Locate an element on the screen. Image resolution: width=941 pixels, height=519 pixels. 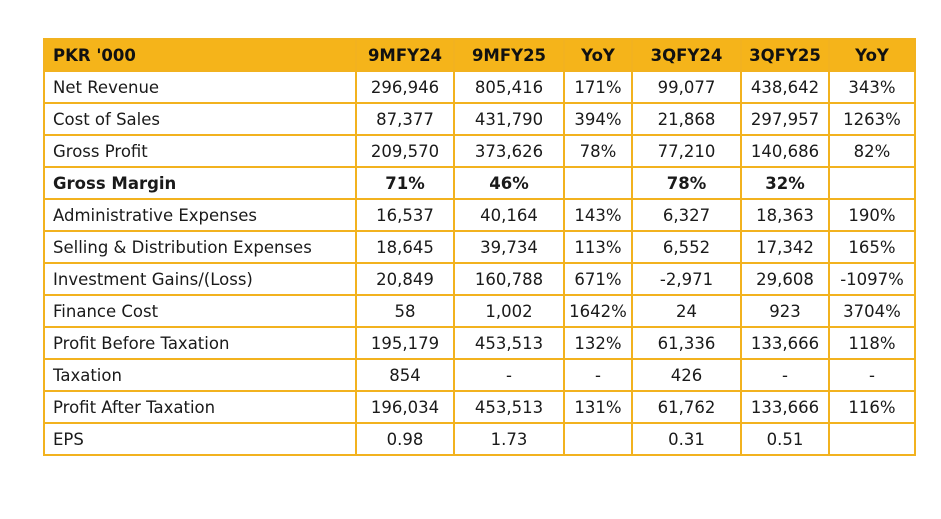
cell-3qfy25: - is located at coordinates (785, 375).